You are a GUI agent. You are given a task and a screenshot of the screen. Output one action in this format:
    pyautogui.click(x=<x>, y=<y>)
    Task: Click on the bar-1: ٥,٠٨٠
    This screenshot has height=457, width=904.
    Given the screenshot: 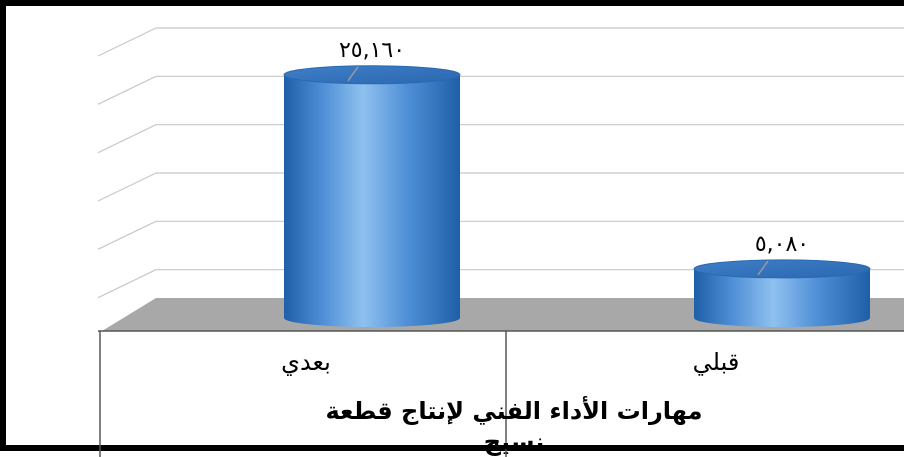 What is the action you would take?
    pyautogui.click(x=782, y=279)
    